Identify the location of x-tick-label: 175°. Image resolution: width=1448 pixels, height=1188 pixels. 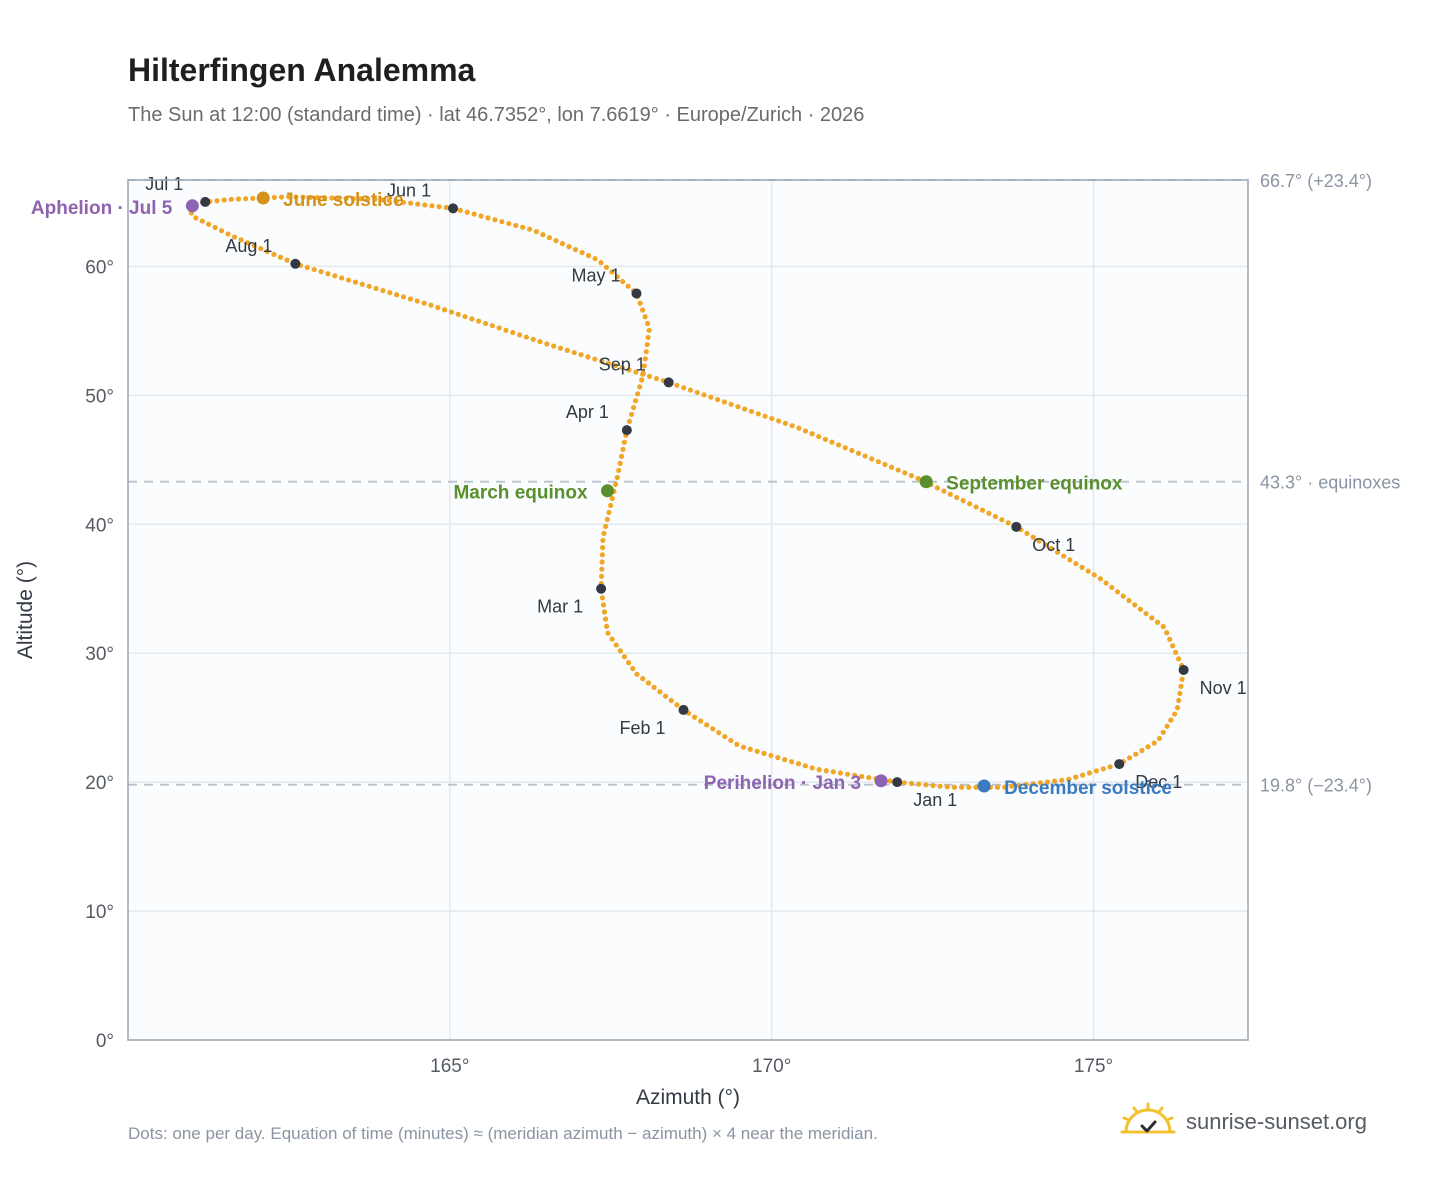
(1093, 1066).